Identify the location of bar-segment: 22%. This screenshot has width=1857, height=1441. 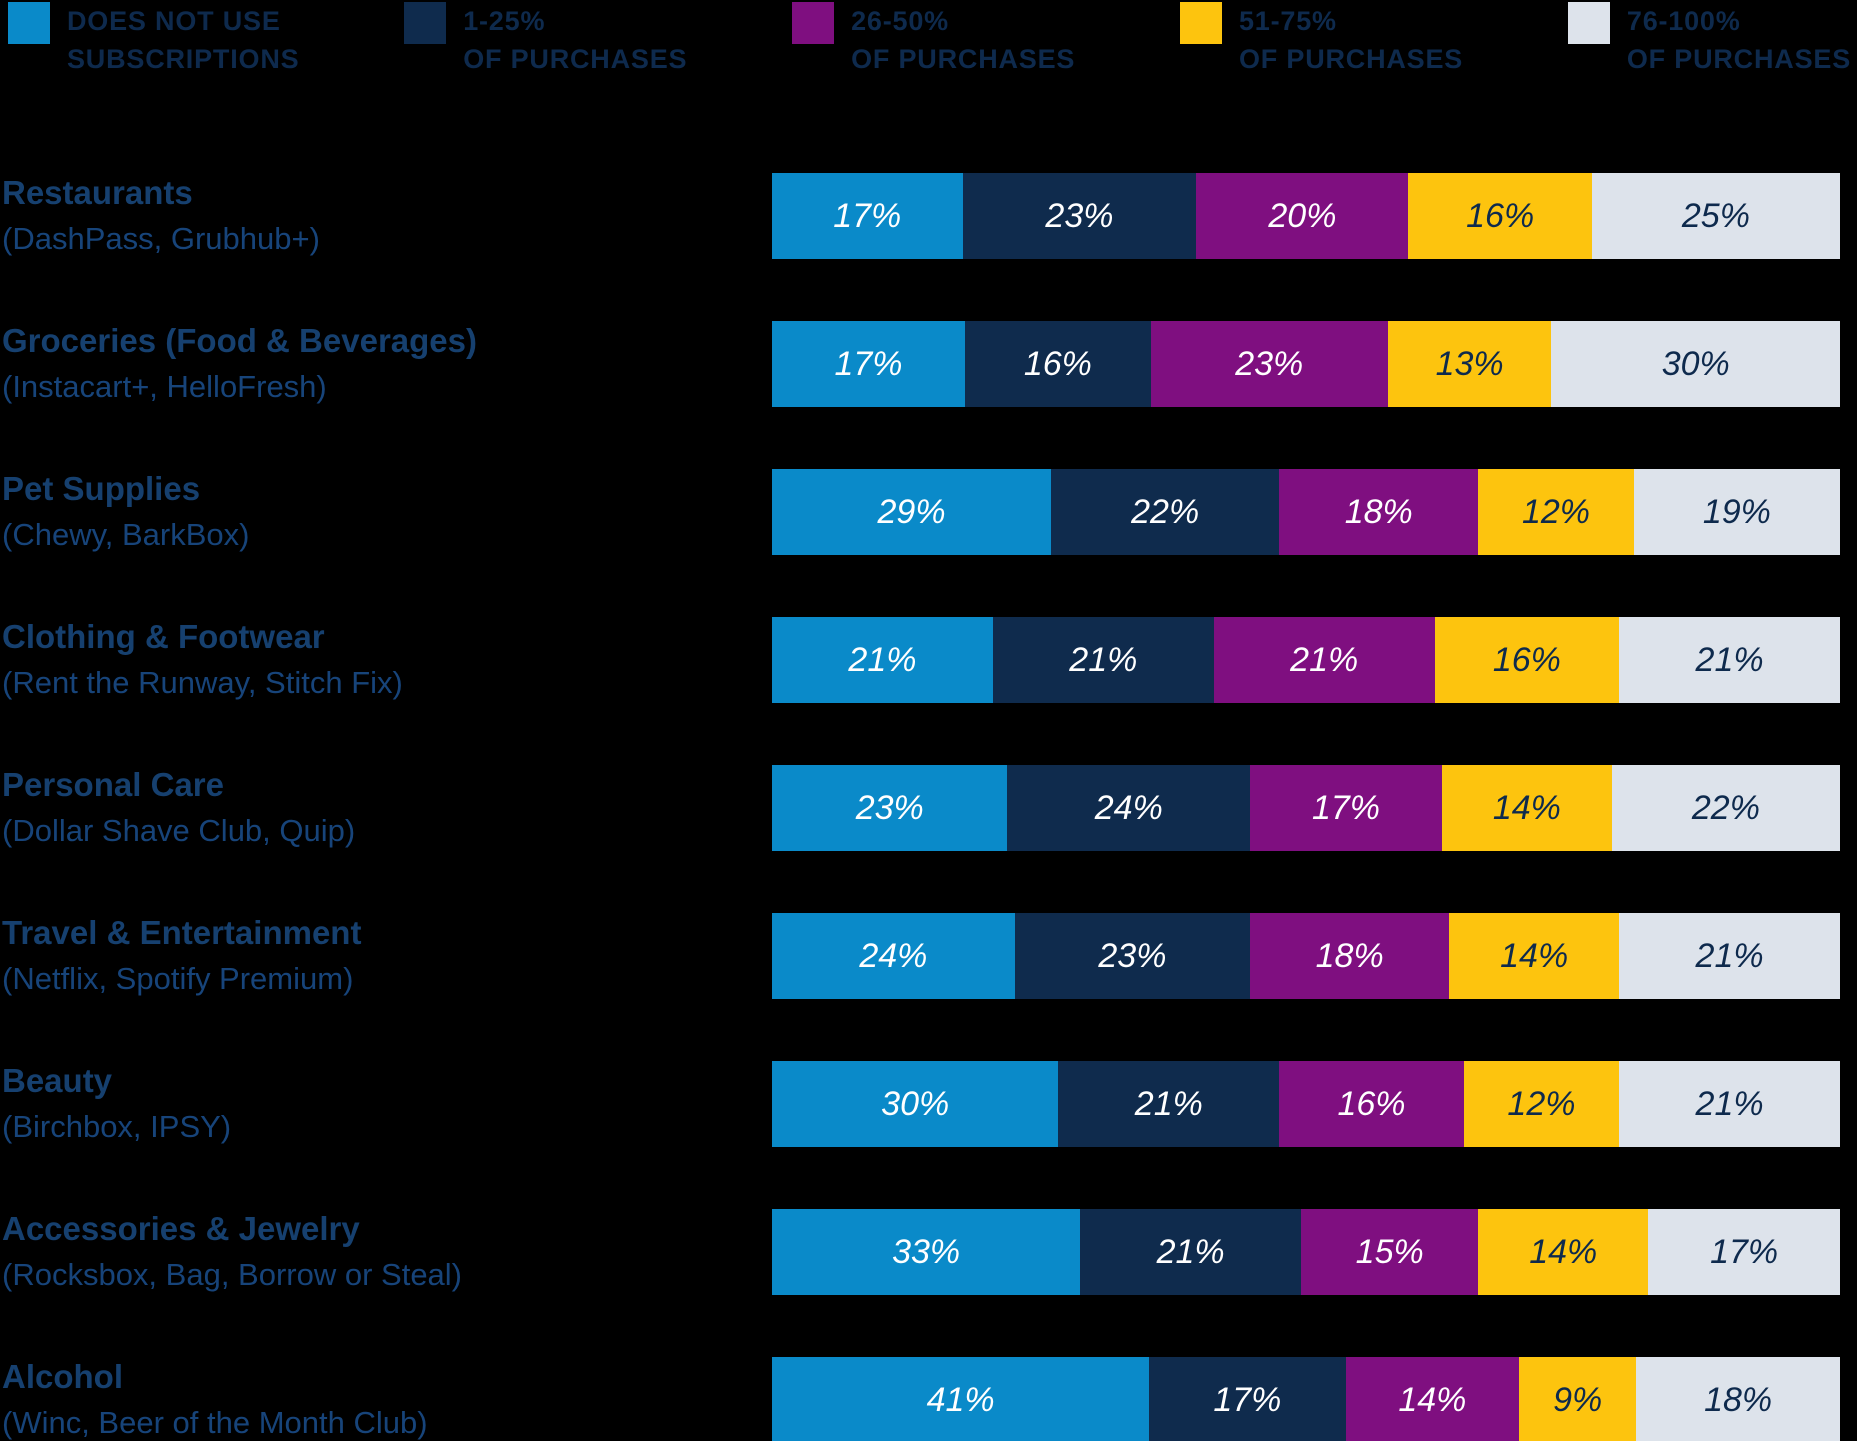
(1725, 808).